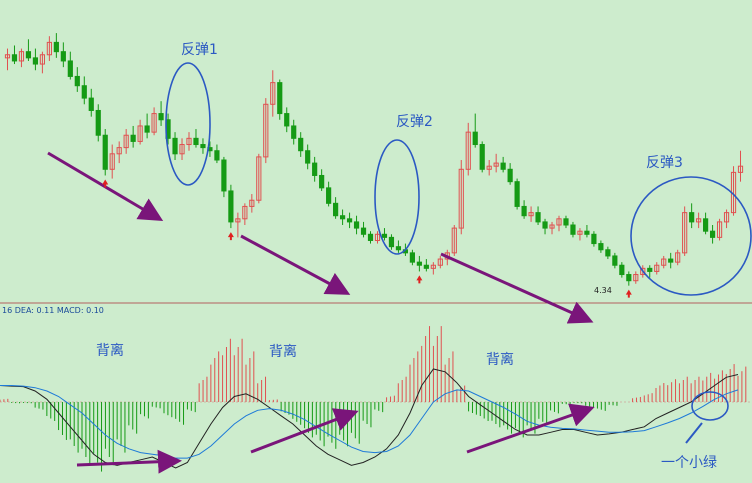 The width and height of the screenshot is (752, 483). I want to click on divergence-label-1: 背离, so click(110, 350).